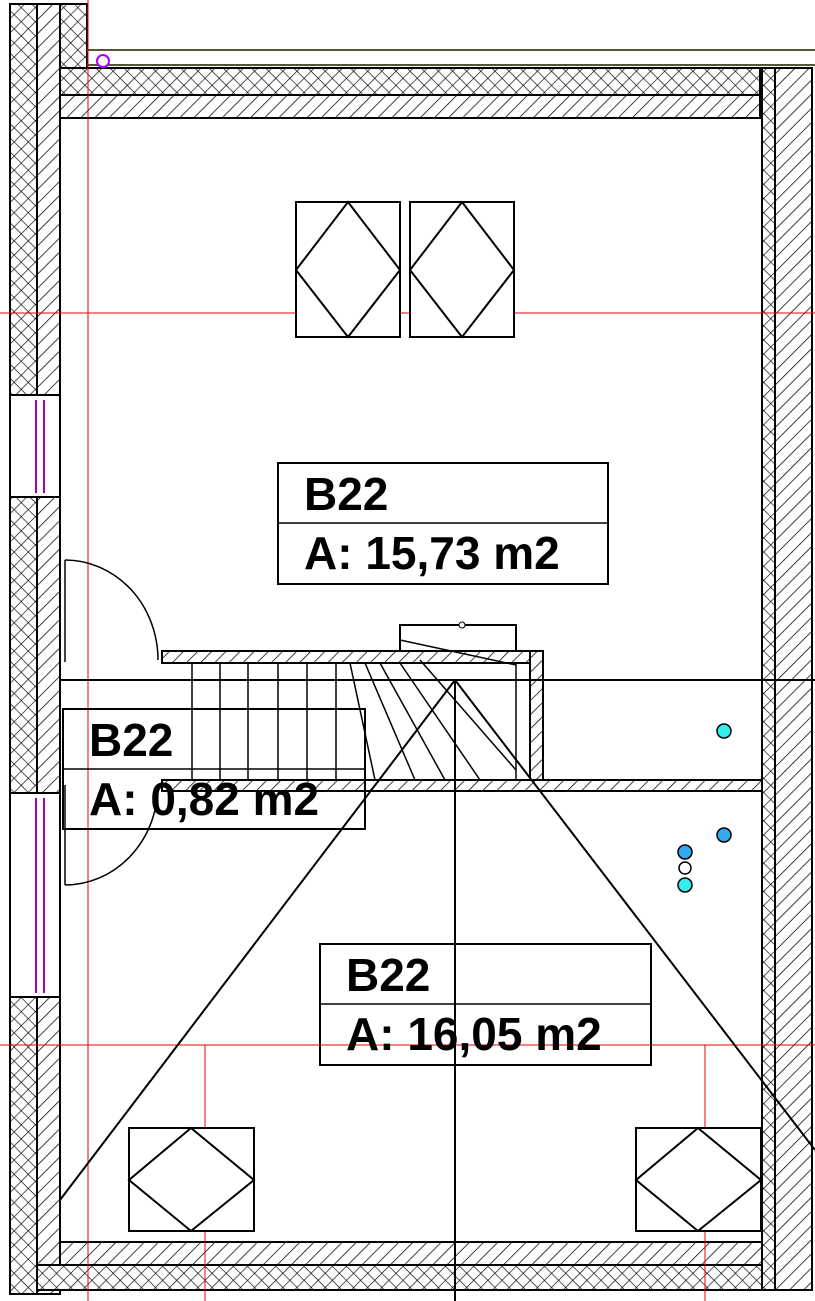 Image resolution: width=815 pixels, height=1301 pixels. Describe the element at coordinates (432, 553) in the screenshot. I see `room-area: A: 15,73 m2` at that location.